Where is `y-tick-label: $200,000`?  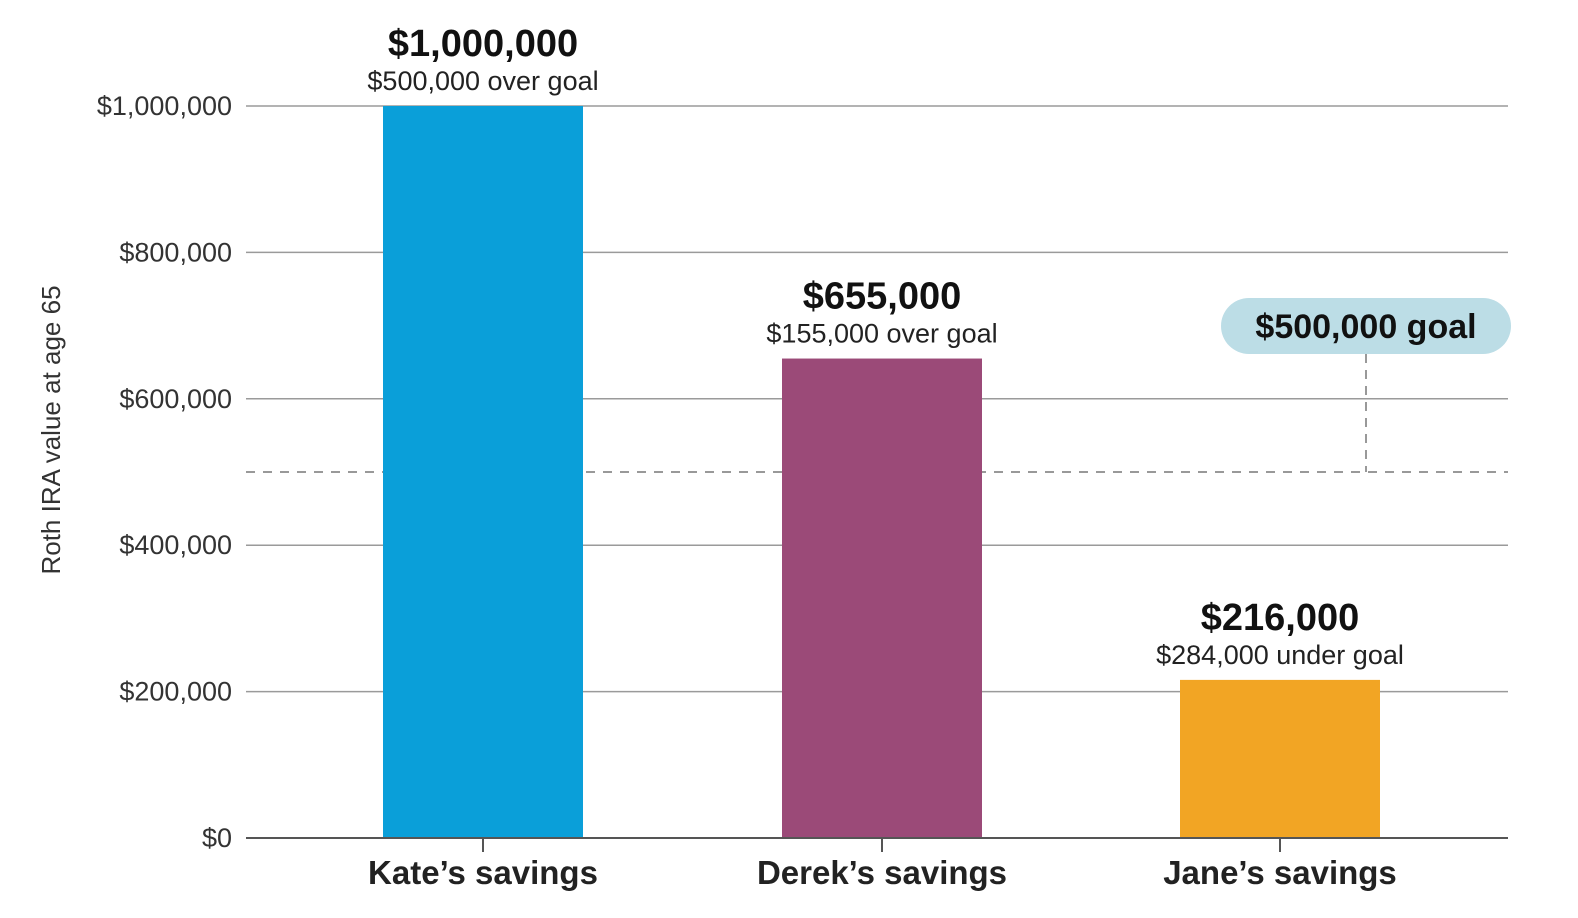
y-tick-label: $200,000 is located at coordinates (175, 692).